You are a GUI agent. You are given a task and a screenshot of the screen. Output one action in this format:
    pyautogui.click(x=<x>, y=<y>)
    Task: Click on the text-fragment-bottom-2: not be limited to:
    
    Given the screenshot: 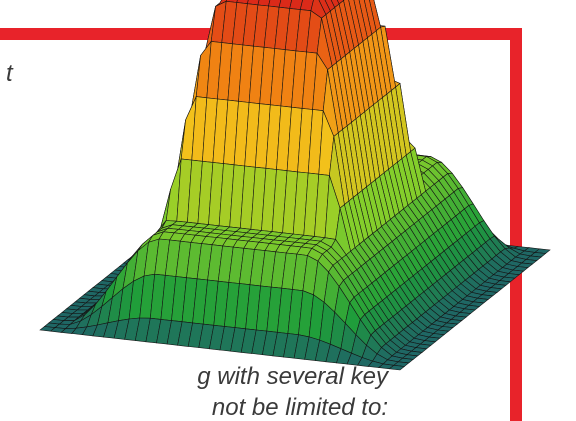 What is the action you would take?
    pyautogui.click(x=299, y=407)
    